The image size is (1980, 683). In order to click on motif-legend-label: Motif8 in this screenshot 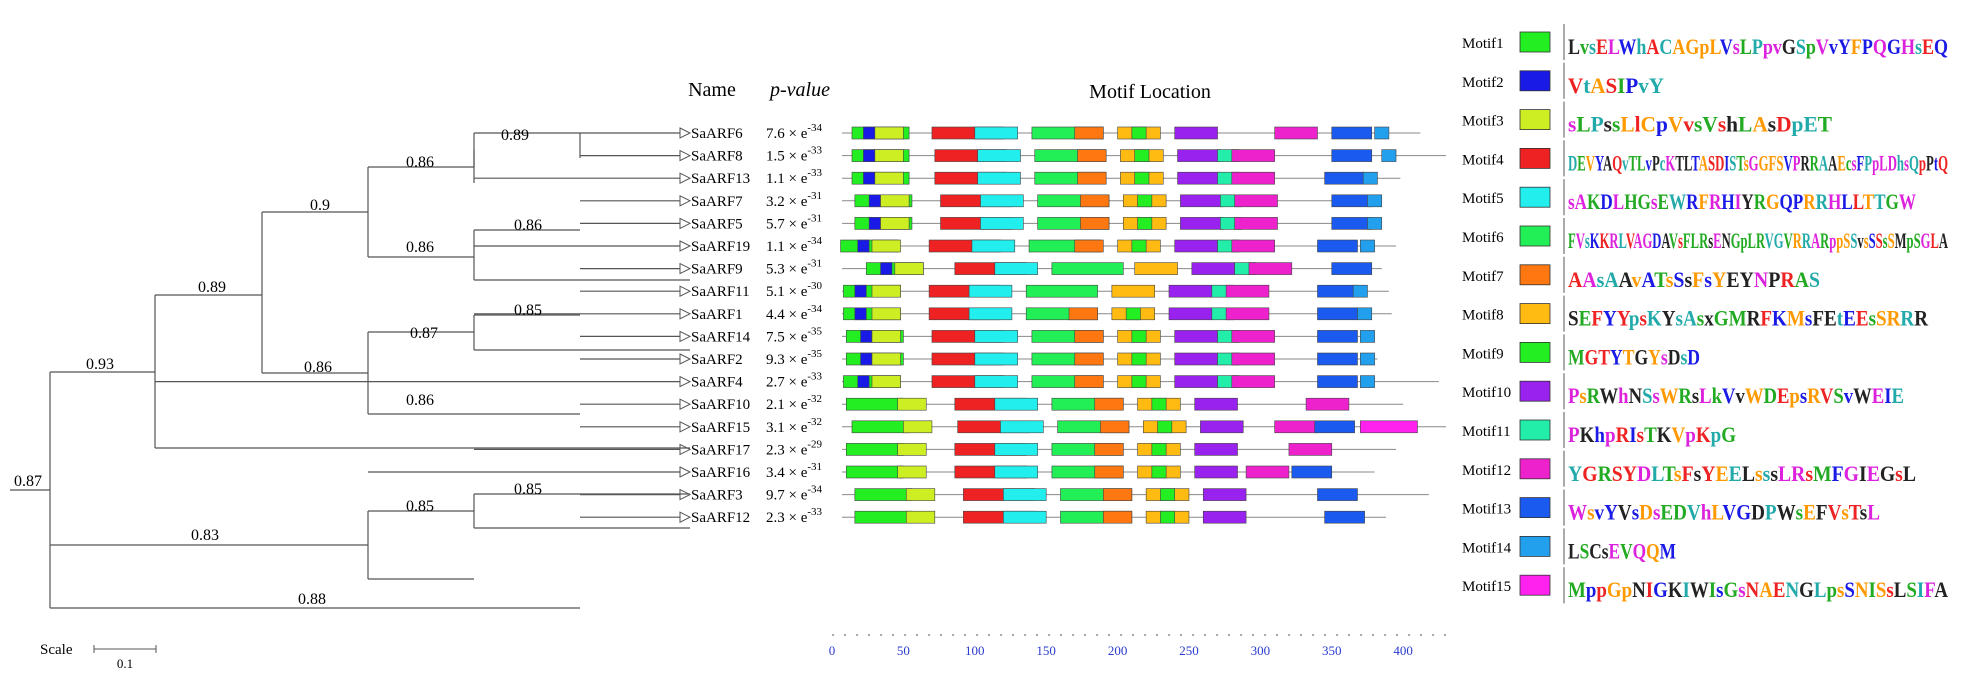, I will do `click(1483, 316)`.